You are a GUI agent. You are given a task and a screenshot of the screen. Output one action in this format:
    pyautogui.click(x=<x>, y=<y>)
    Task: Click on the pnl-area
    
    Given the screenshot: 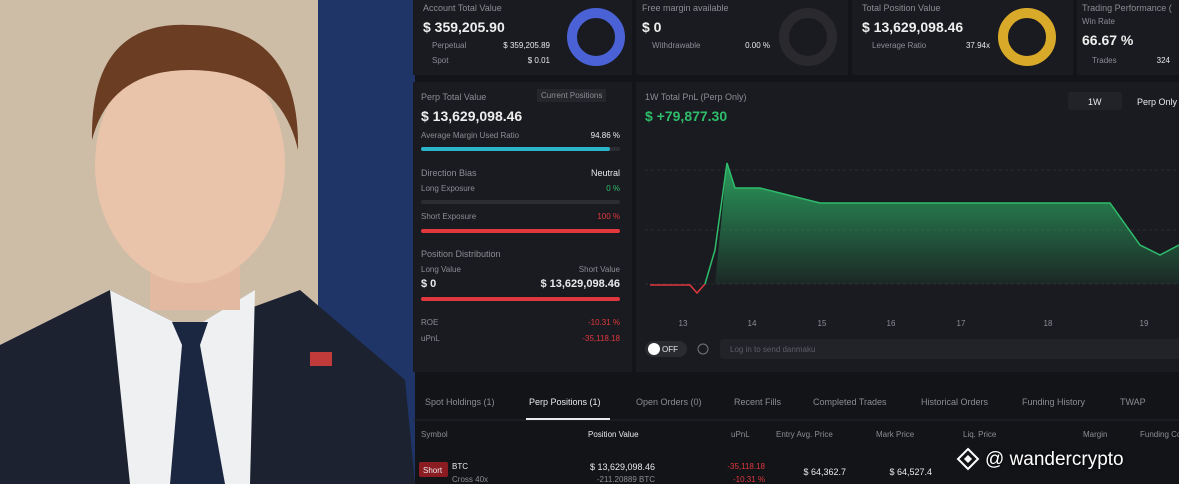 What is the action you would take?
    pyautogui.click(x=947, y=223)
    